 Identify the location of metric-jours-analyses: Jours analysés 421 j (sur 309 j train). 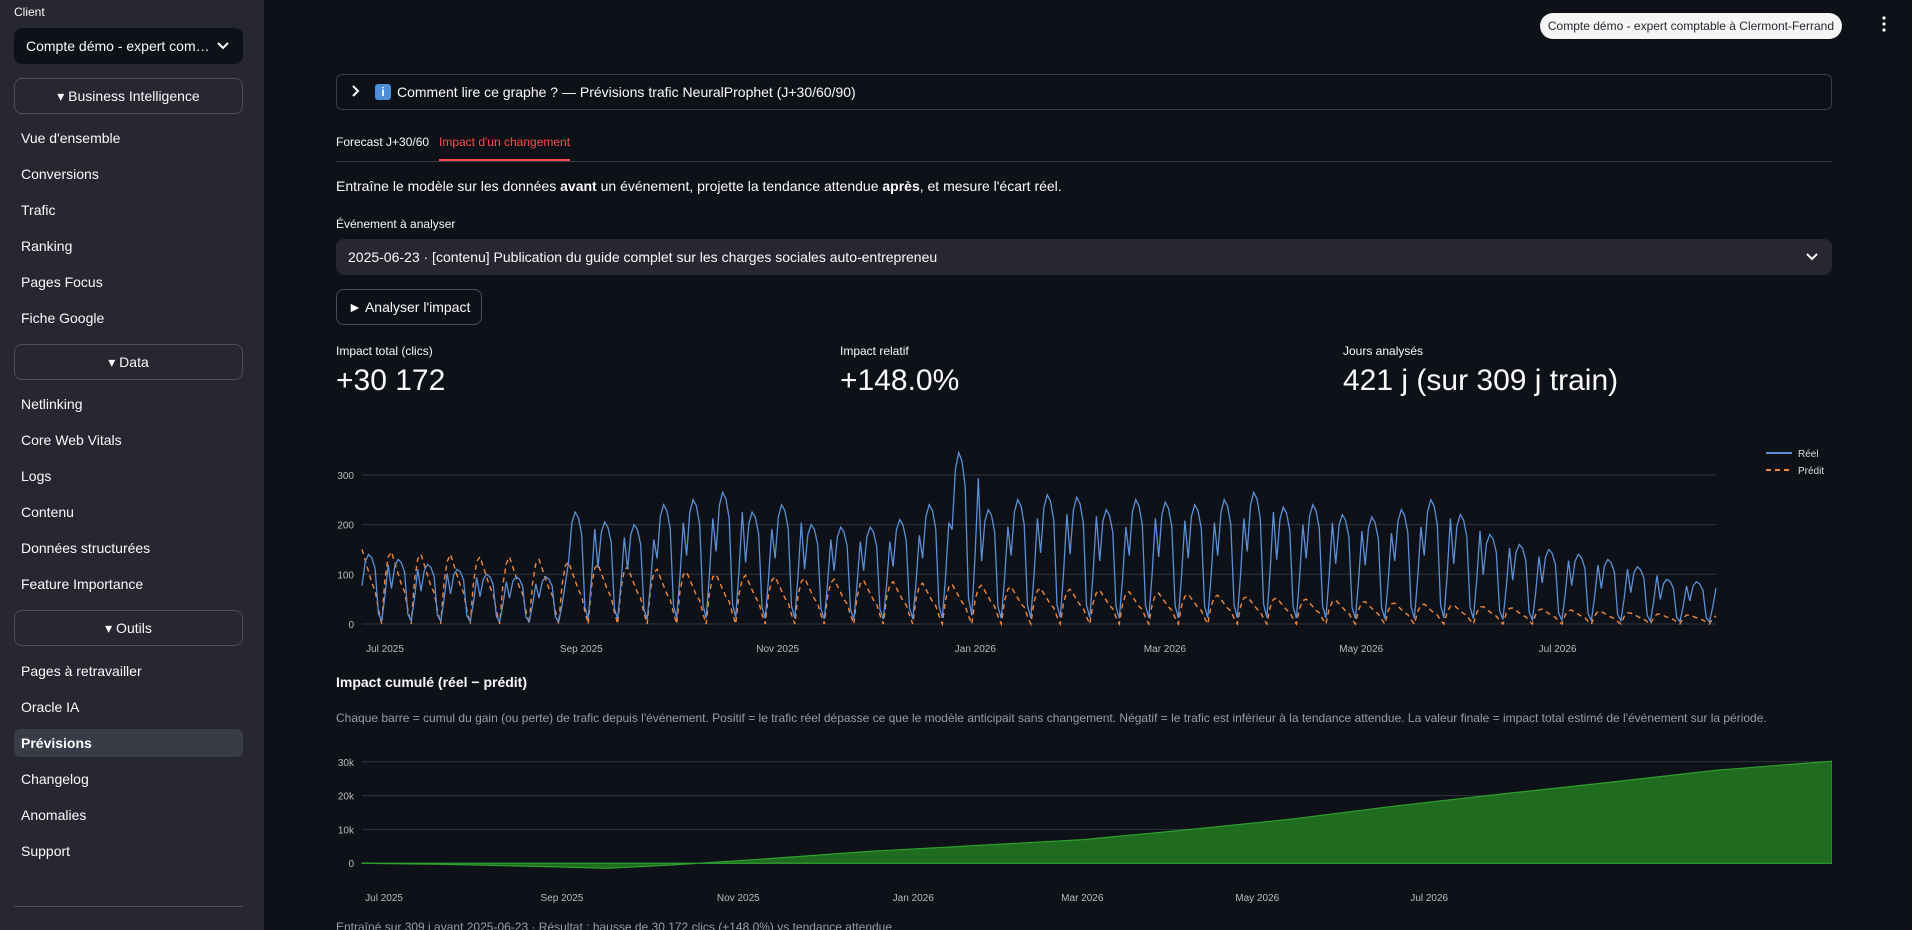
(1480, 371).